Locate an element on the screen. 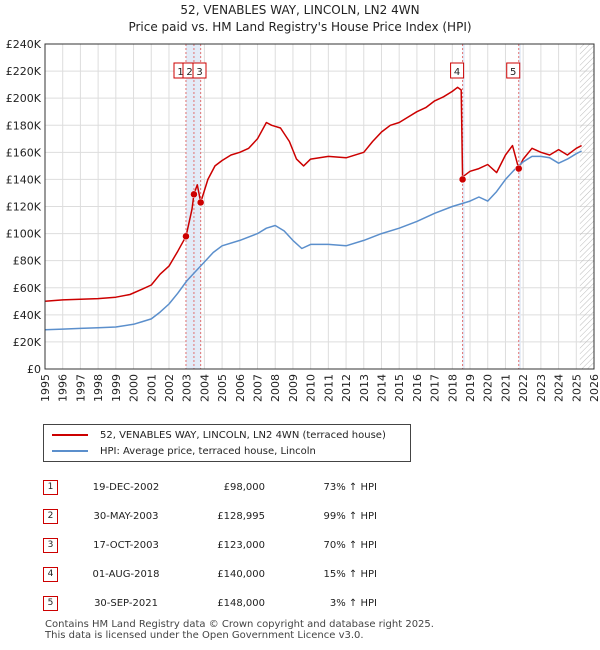 The image size is (600, 650). sale-date: 30-SEP-2021 is located at coordinates (126, 603).